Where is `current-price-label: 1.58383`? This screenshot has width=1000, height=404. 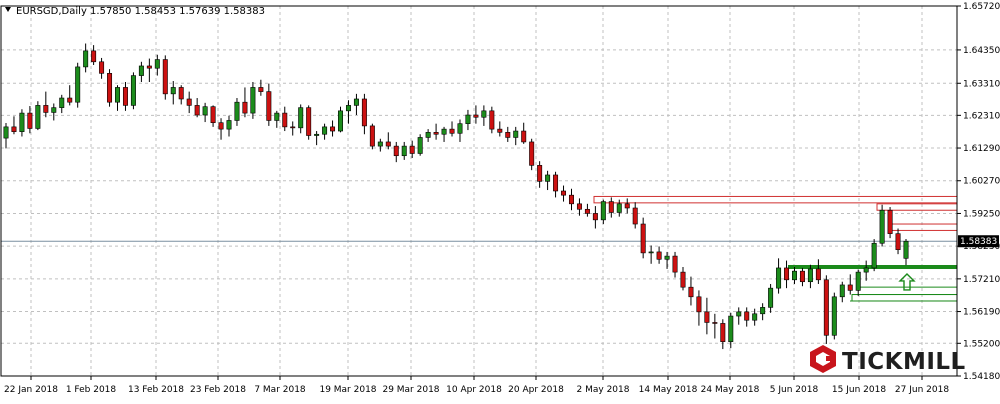
current-price-label: 1.58383 is located at coordinates (978, 242).